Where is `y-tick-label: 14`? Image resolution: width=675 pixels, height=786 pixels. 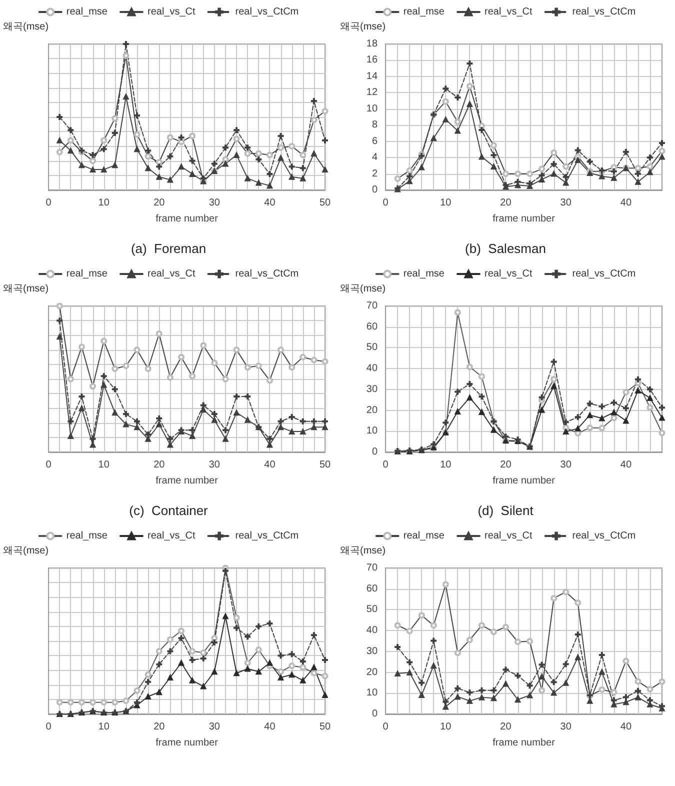
y-tick-label: 14 is located at coordinates (372, 76).